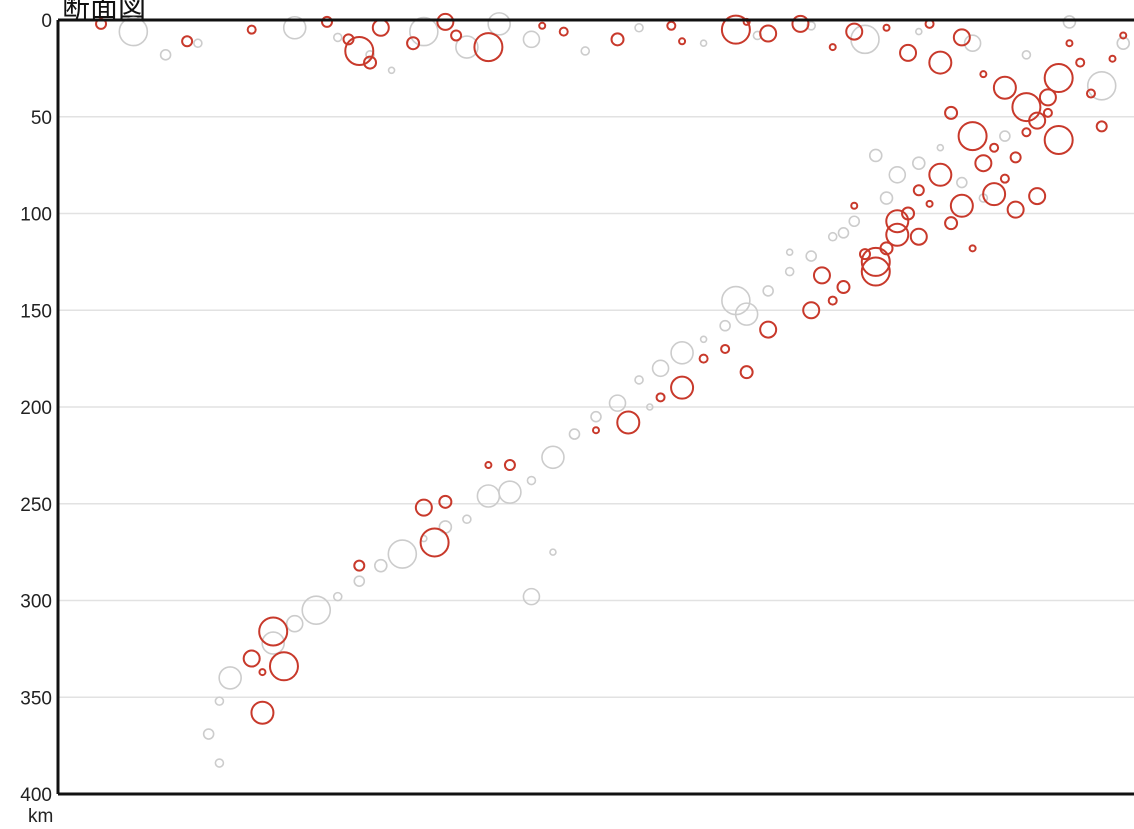  Describe the element at coordinates (36, 311) in the screenshot. I see `y-tick-label-150: 150` at that location.